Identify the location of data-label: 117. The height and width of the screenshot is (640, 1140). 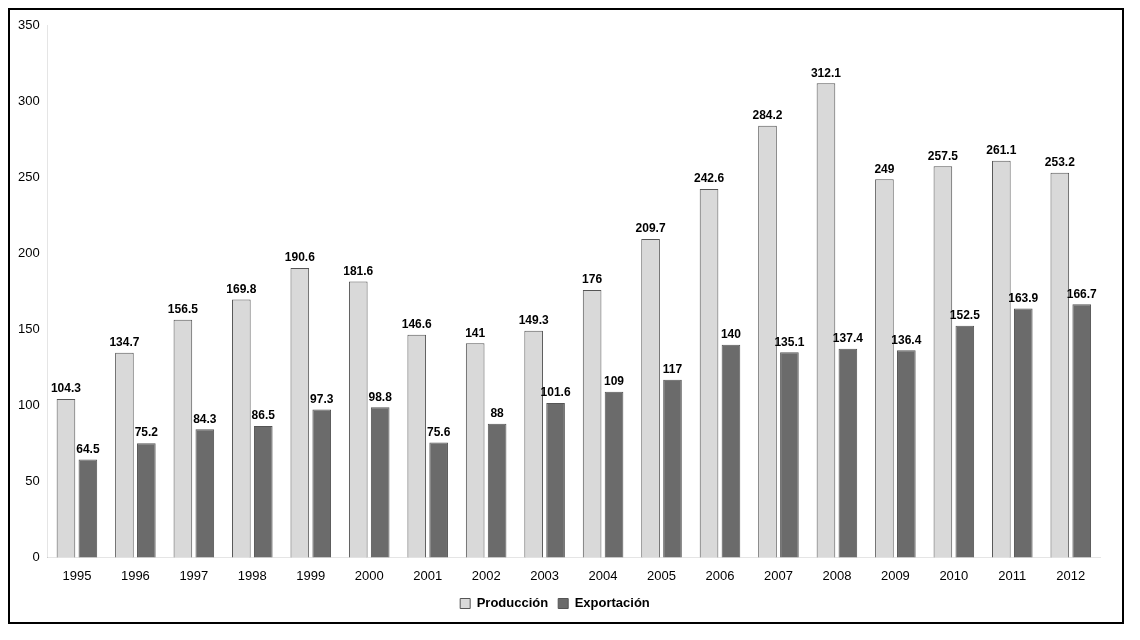
(672, 369).